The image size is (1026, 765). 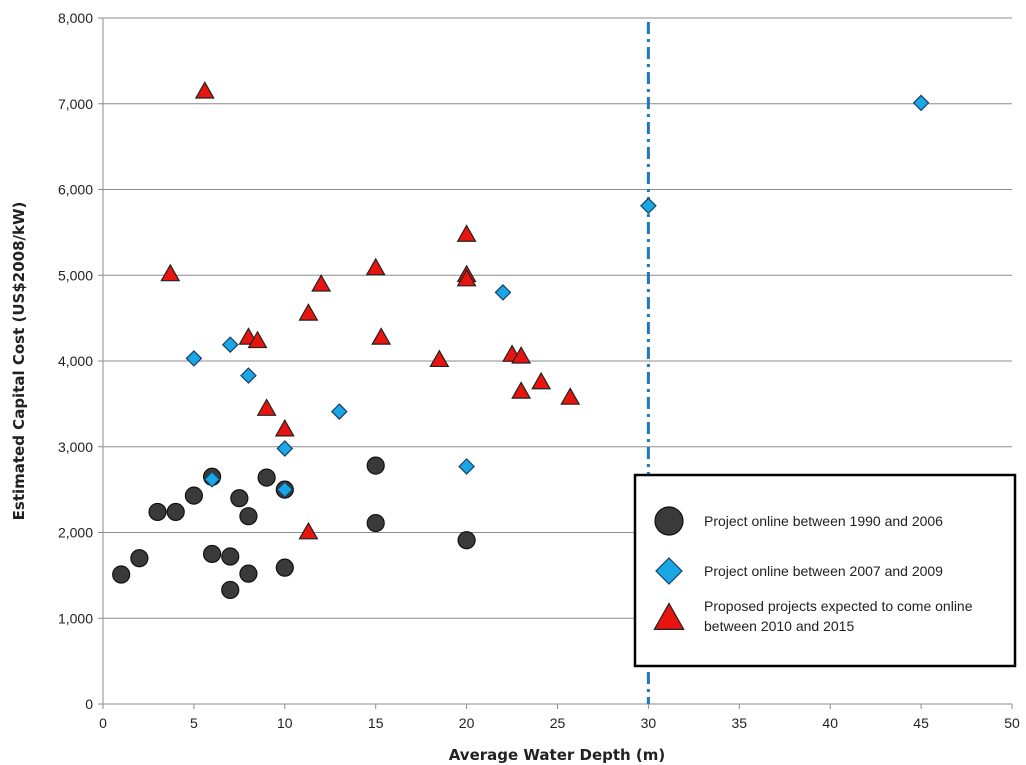 What do you see at coordinates (823, 521) in the screenshot?
I see `legend-label: Project online between 1990 and 2006` at bounding box center [823, 521].